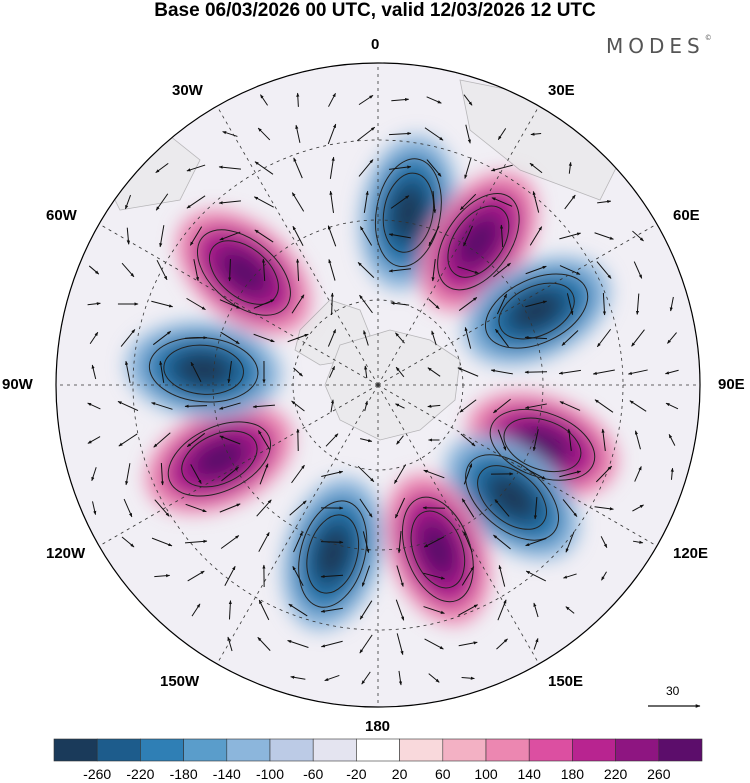 The width and height of the screenshot is (750, 783). What do you see at coordinates (97, 774) in the screenshot?
I see `colorbar-tick-label: -260` at bounding box center [97, 774].